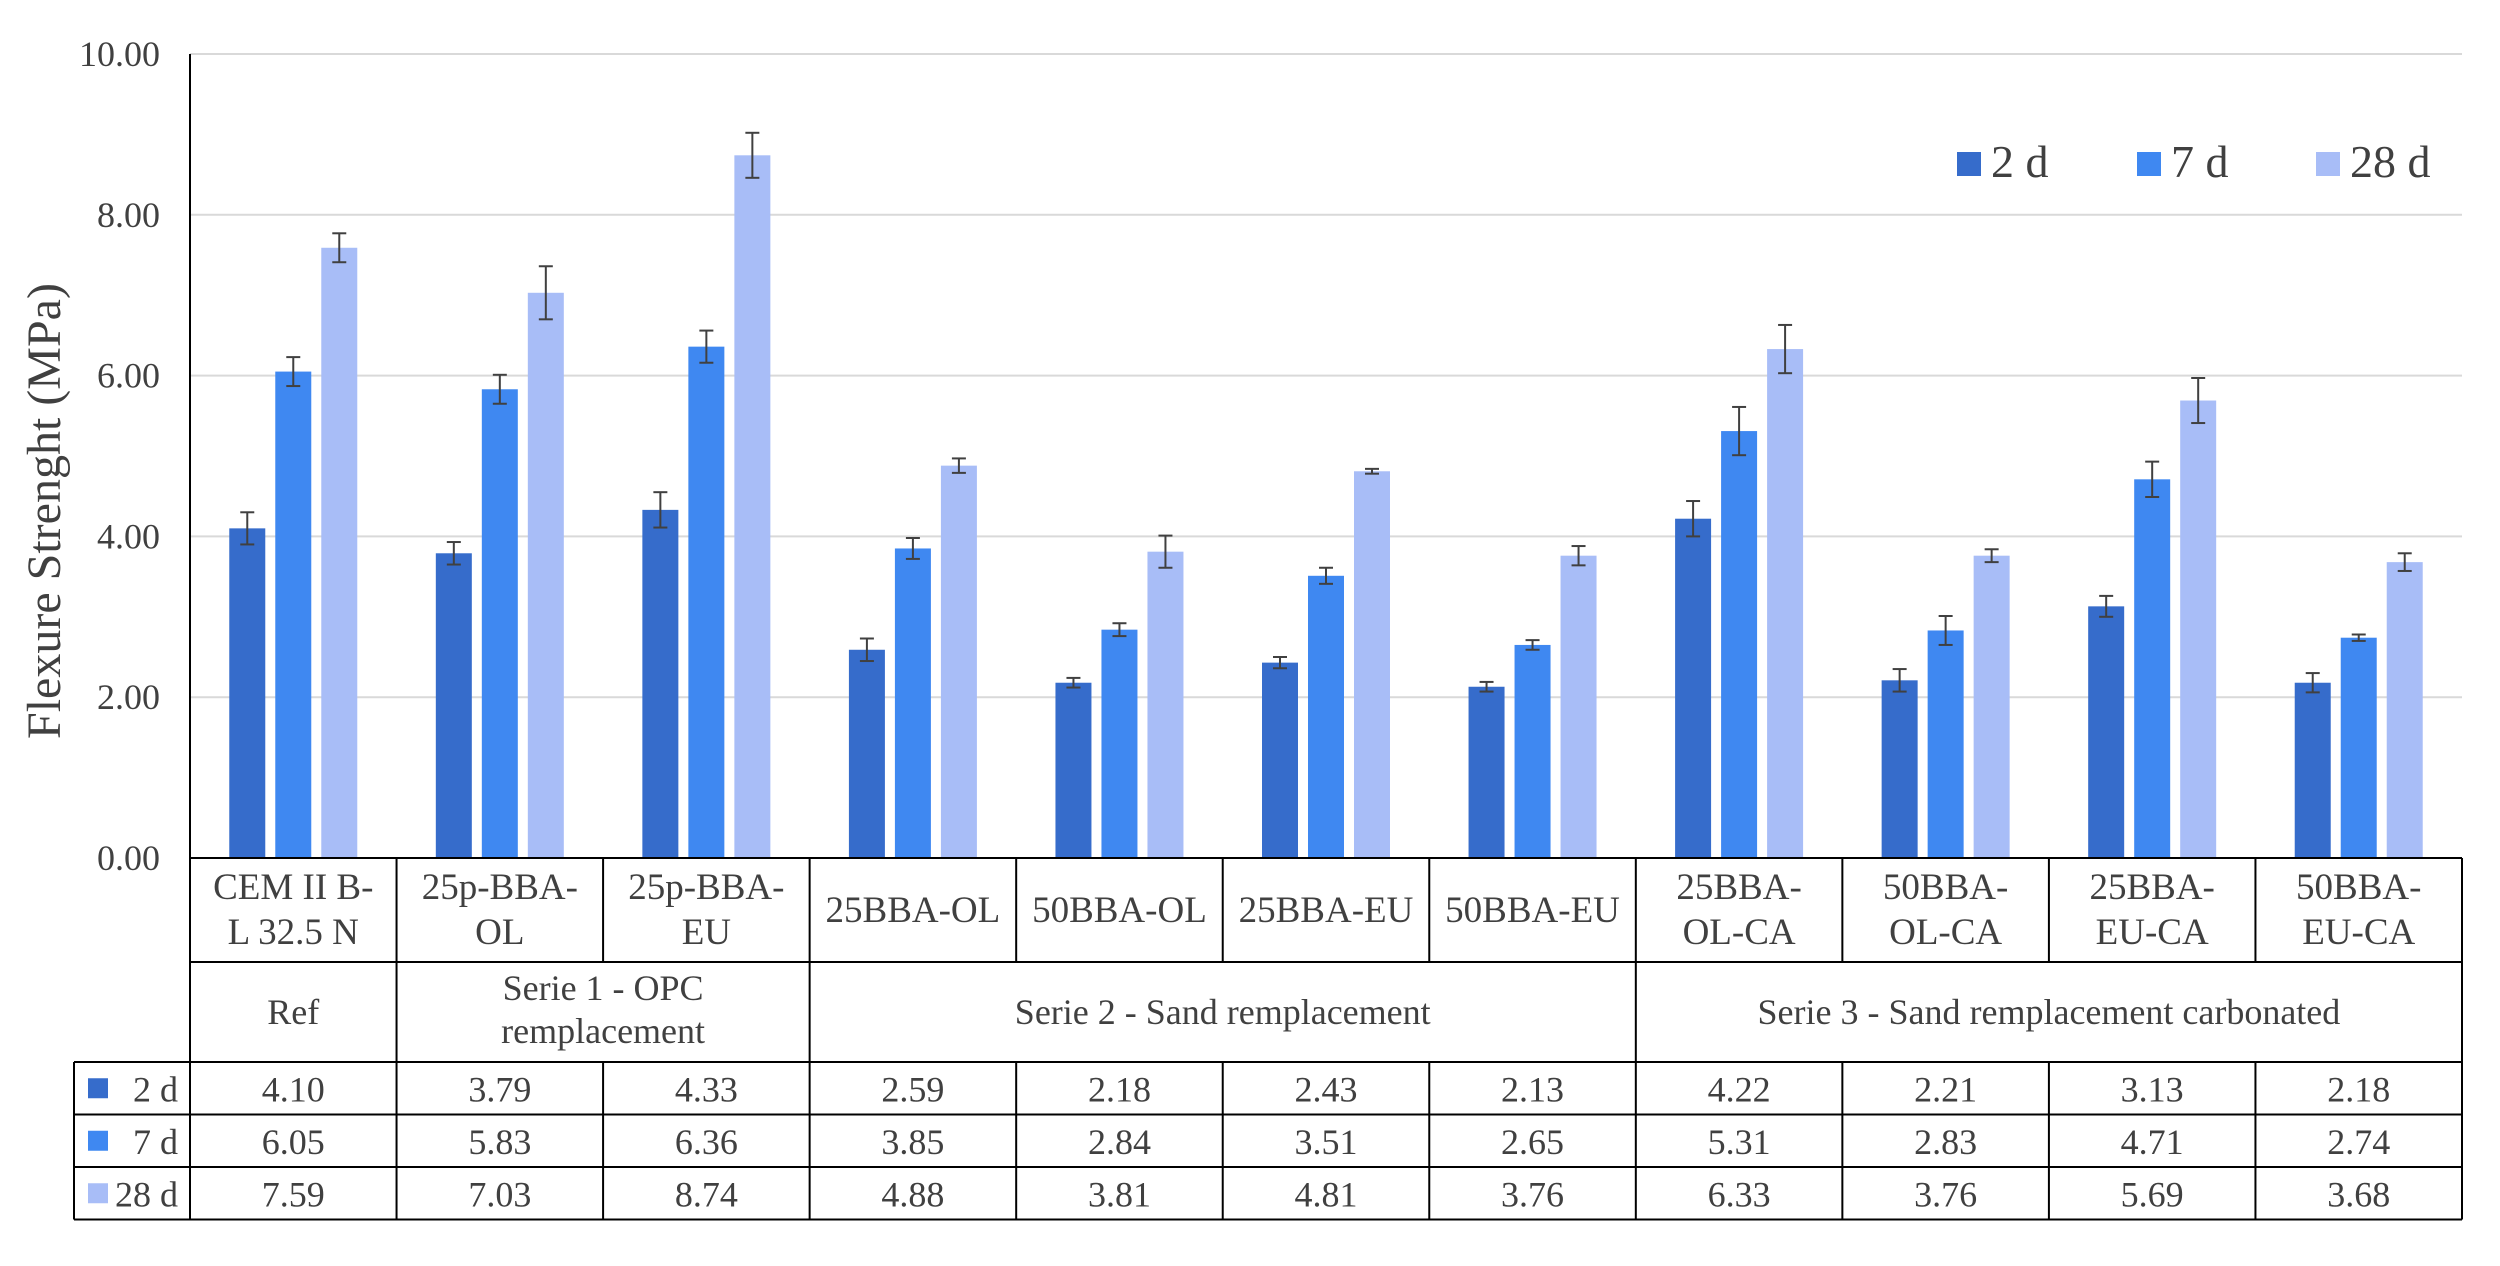 Image resolution: width=2500 pixels, height=1266 pixels. I want to click on series-row-label: 7 d, so click(155, 1142).